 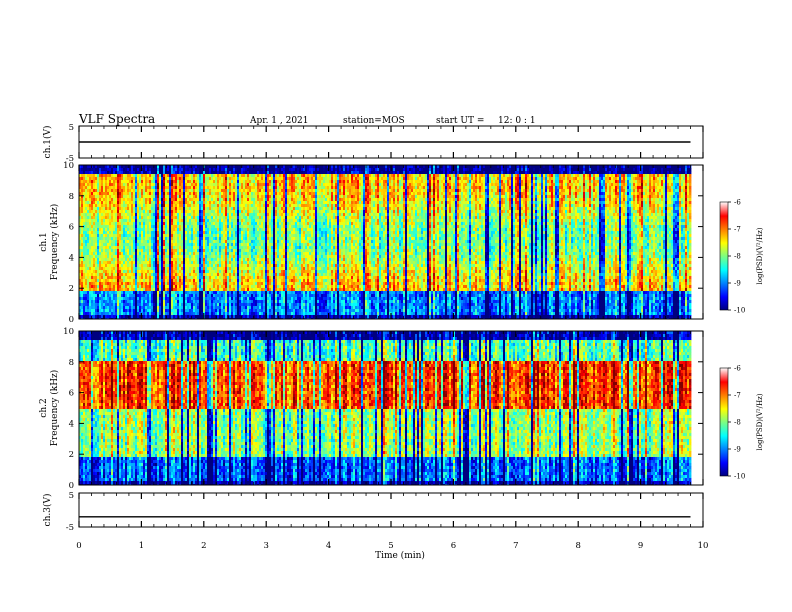 I want to click on colorbar-ch1-tick-label: -10, so click(x=739, y=311).